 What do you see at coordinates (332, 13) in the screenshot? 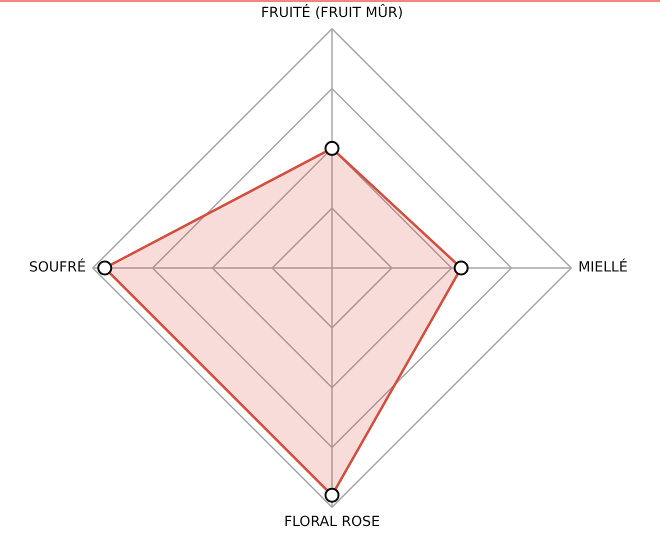
I see `spoke-label: FRUITÉ (FRUIT MÛR)` at bounding box center [332, 13].